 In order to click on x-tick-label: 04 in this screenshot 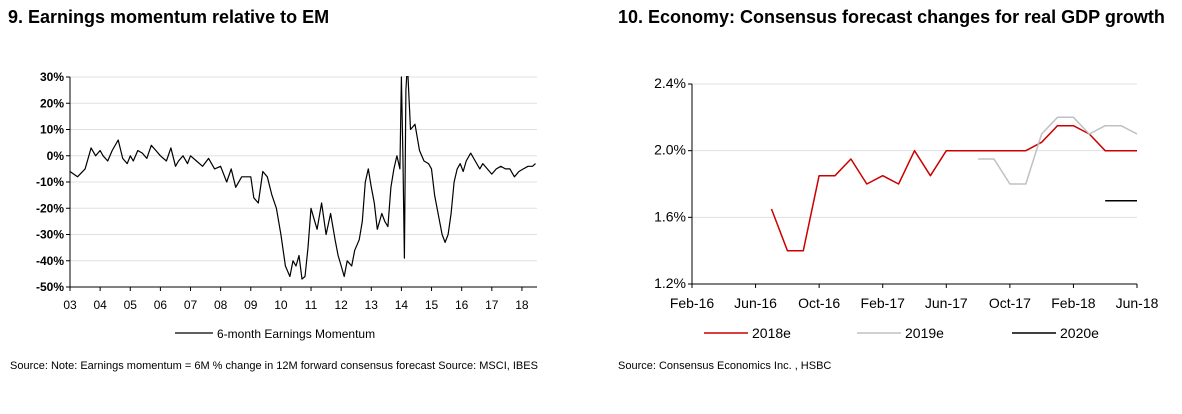, I will do `click(100, 305)`.